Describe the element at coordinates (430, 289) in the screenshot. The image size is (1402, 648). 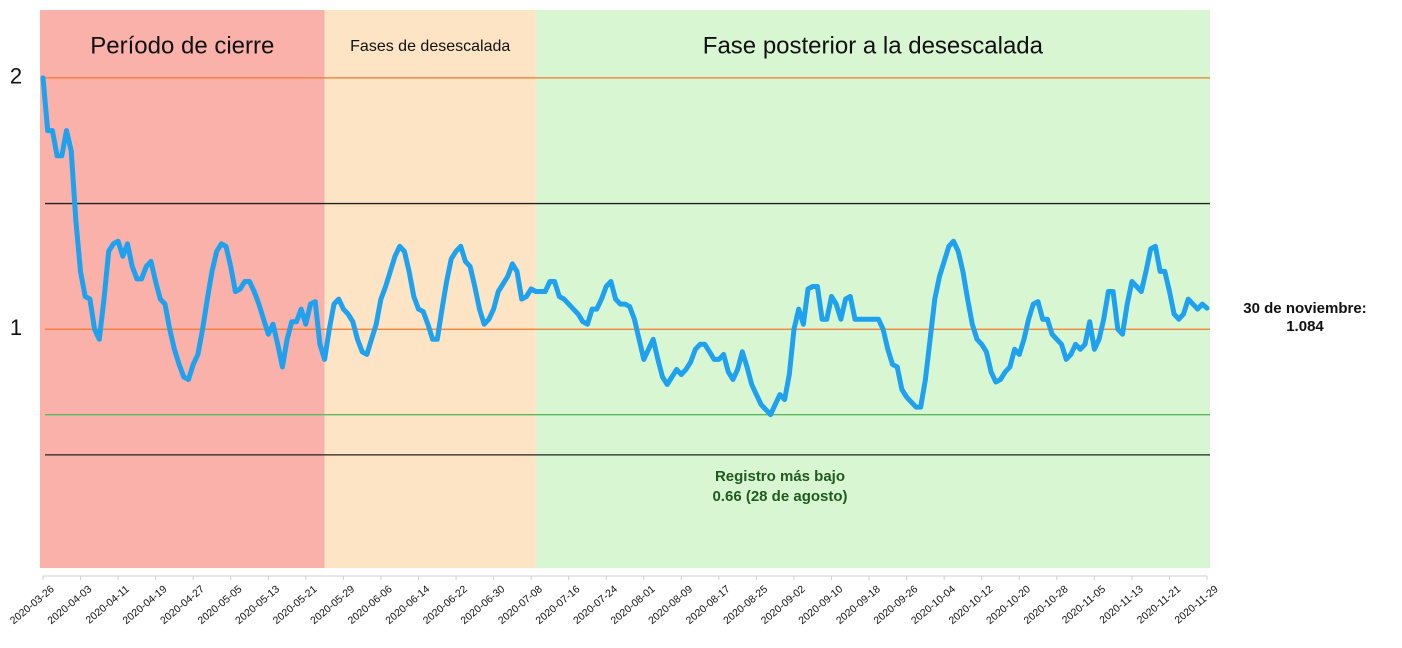
I see `phase-region` at that location.